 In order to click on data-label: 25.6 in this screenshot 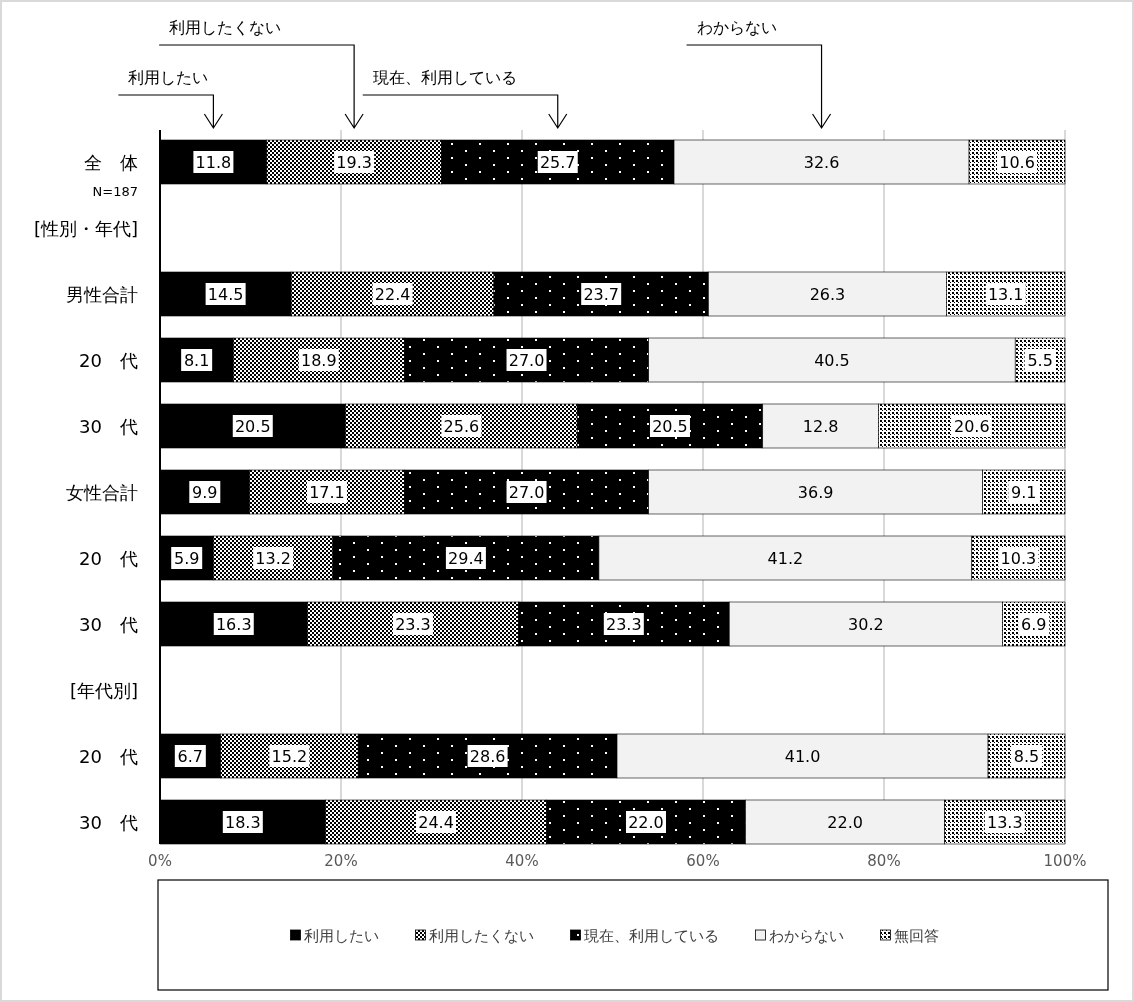, I will do `click(461, 426)`.